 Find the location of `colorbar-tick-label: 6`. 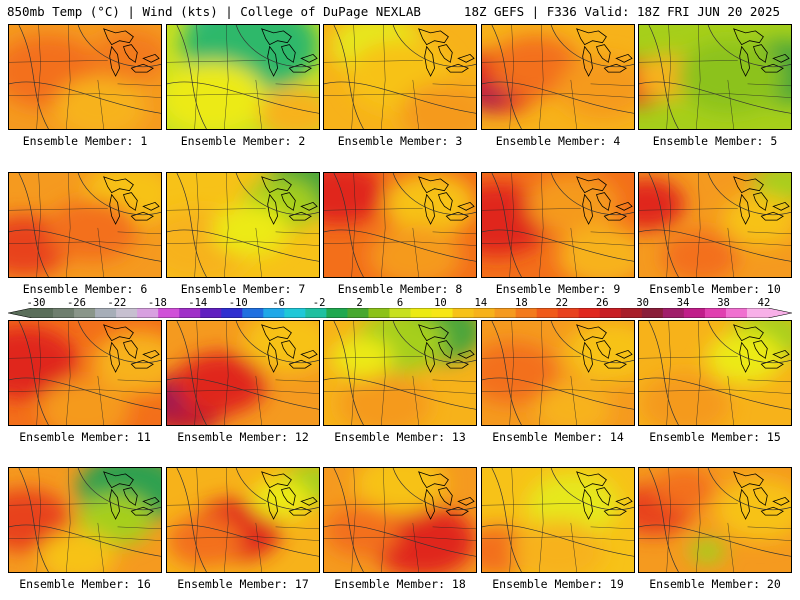

colorbar-tick-label: 6 is located at coordinates (400, 303).